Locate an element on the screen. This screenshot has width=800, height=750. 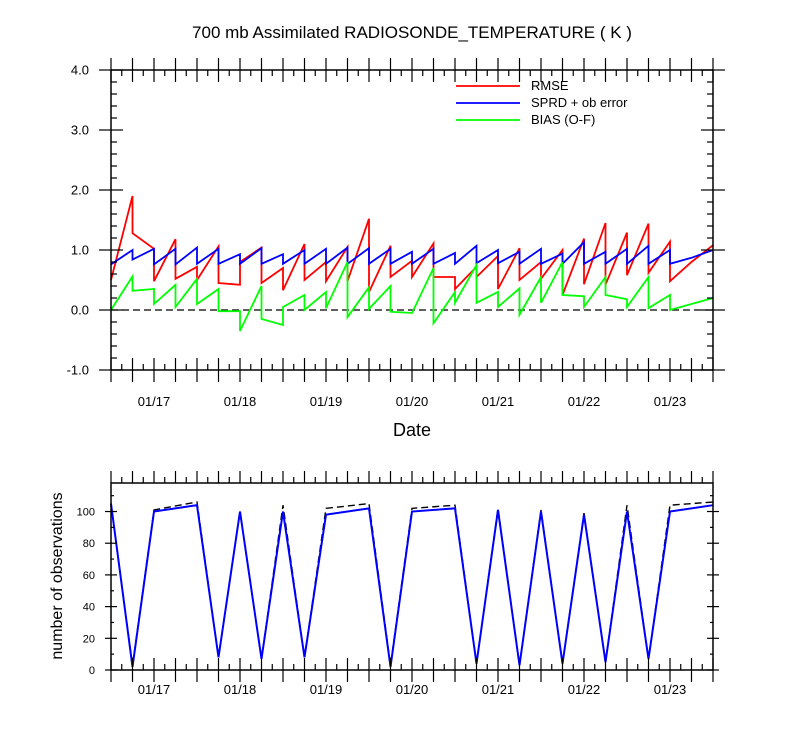
y-tick-label: 60 is located at coordinates (89, 576).